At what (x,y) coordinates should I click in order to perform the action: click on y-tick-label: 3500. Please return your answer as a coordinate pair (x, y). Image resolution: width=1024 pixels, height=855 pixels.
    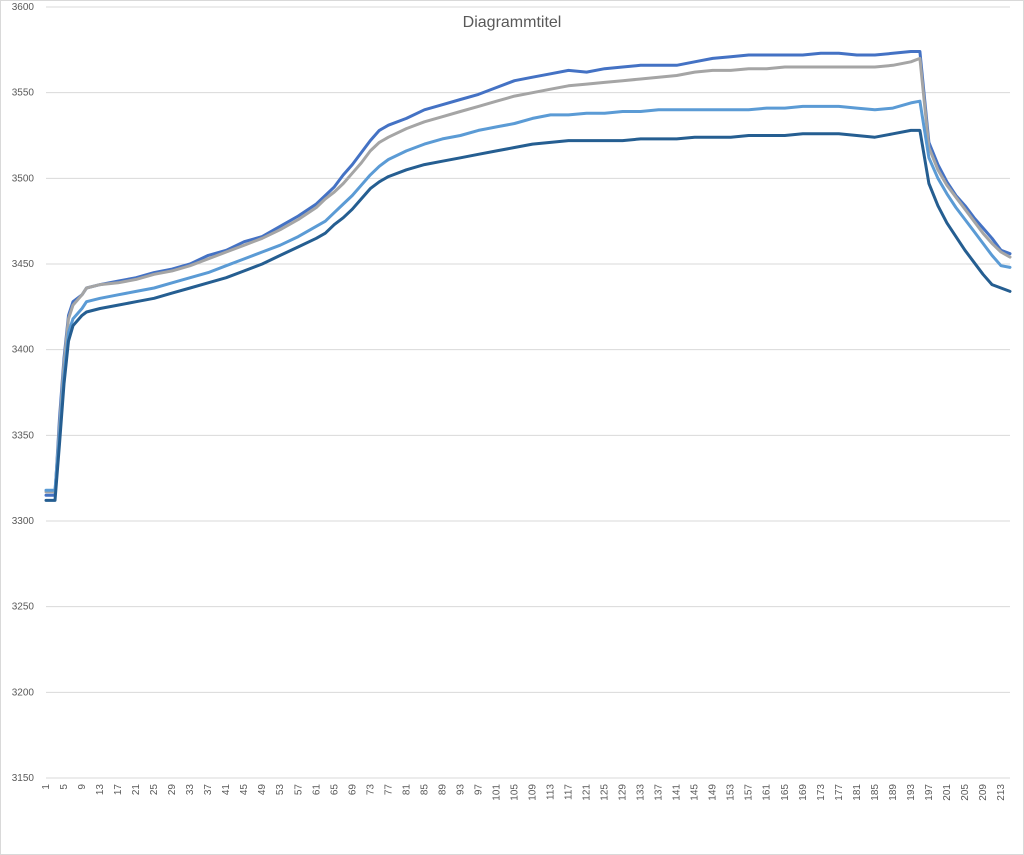
    Looking at the image, I should click on (23, 178).